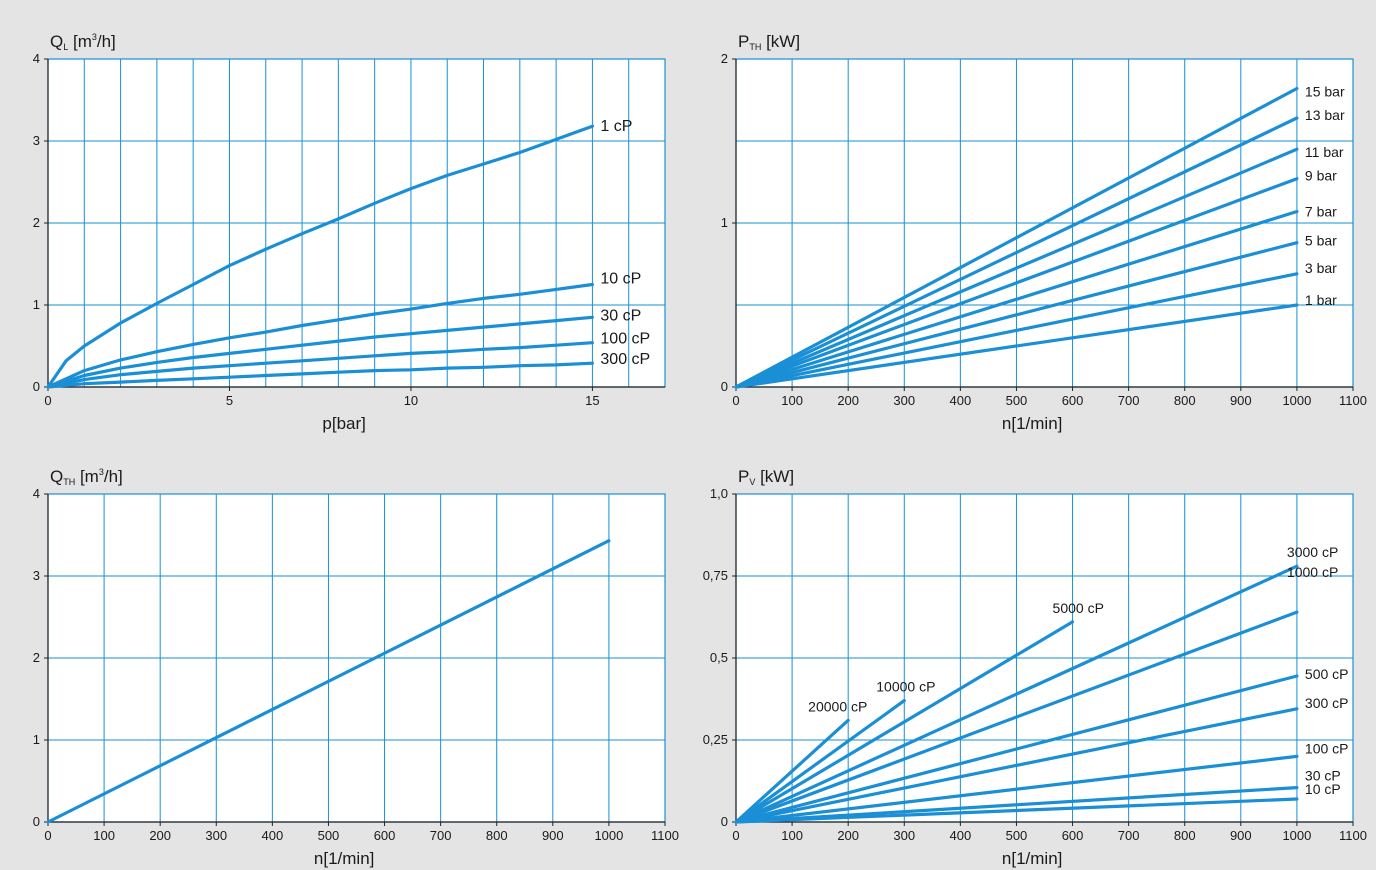 The width and height of the screenshot is (1376, 870). Describe the element at coordinates (1321, 176) in the screenshot. I see `series-label-9-bar: 9 bar` at that location.